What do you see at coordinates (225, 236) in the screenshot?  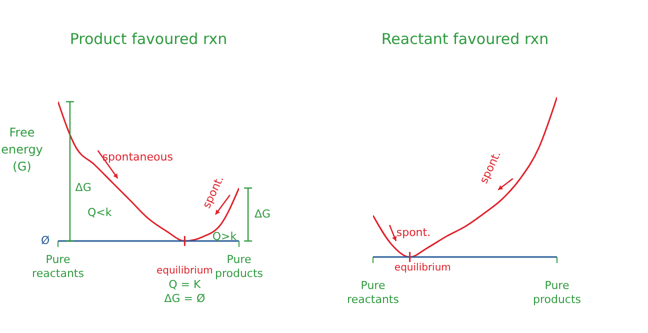 I see `annotation: Q>k` at bounding box center [225, 236].